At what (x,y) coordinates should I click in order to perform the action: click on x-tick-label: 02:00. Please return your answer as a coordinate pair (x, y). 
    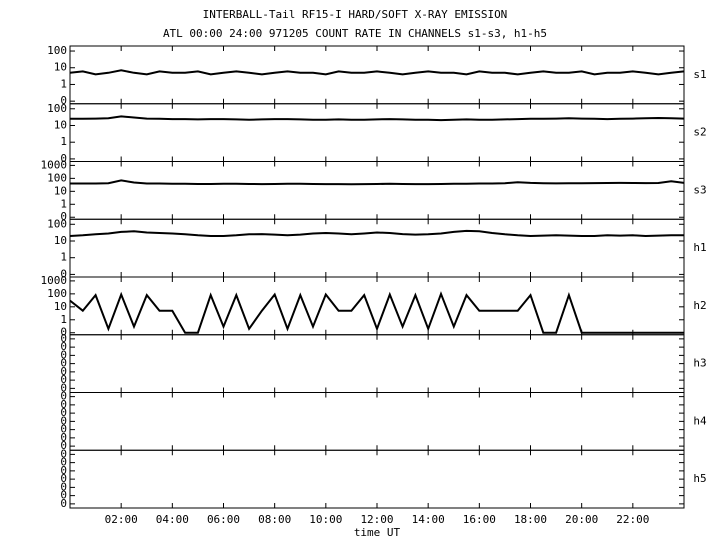
    Looking at the image, I should click on (121, 519).